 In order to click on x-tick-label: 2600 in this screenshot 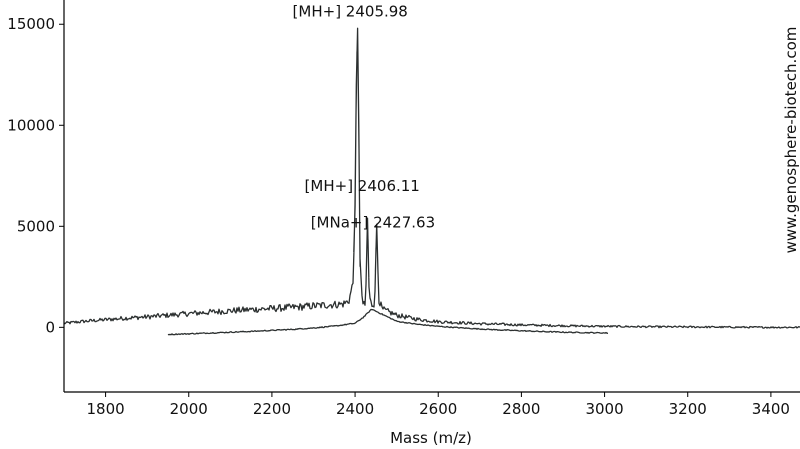, I will do `click(438, 409)`.